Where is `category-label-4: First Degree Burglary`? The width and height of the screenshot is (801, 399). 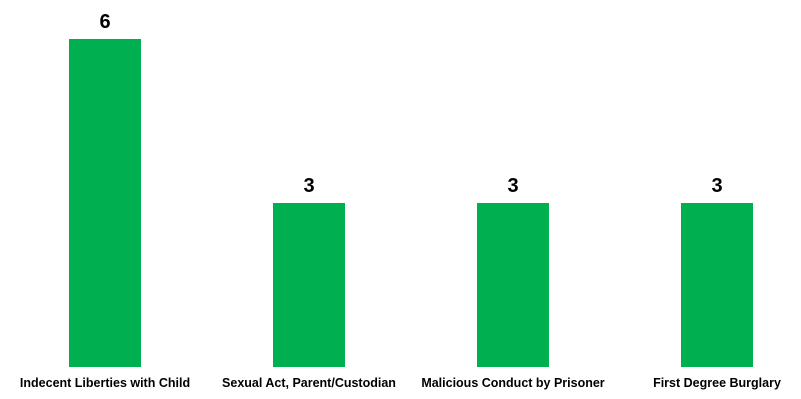
category-label-4: First Degree Burglary is located at coordinates (717, 383).